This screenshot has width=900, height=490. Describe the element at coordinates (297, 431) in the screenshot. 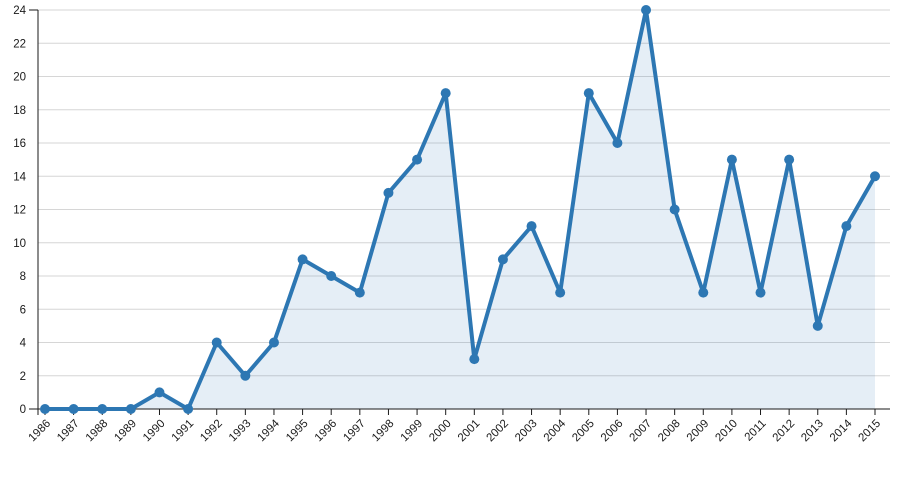

I see `x-axis-tick-label: 1995` at that location.